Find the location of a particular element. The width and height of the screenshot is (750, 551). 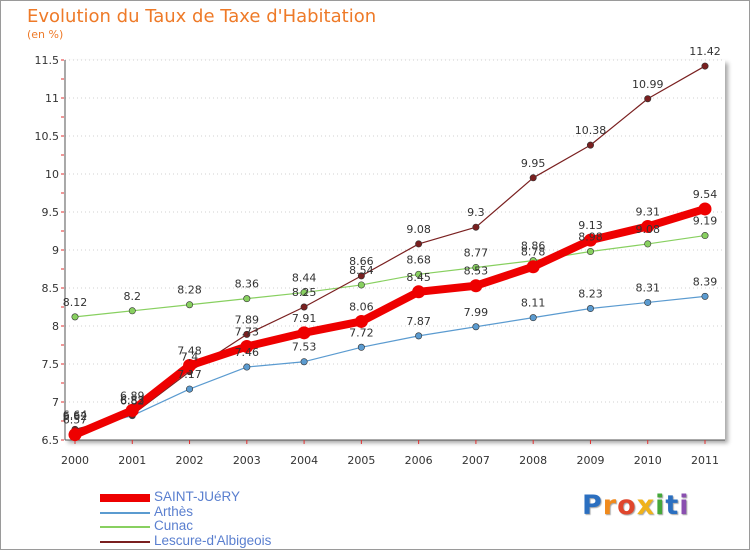

y-tick-label: 9.5 is located at coordinates (51, 212).